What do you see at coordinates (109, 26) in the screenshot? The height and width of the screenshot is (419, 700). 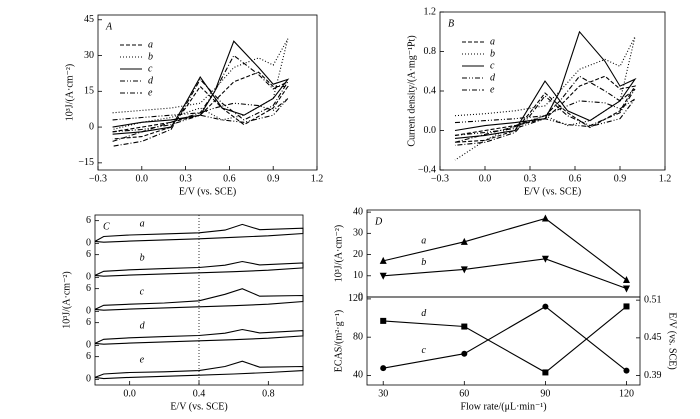 I see `panel-label: A` at bounding box center [109, 26].